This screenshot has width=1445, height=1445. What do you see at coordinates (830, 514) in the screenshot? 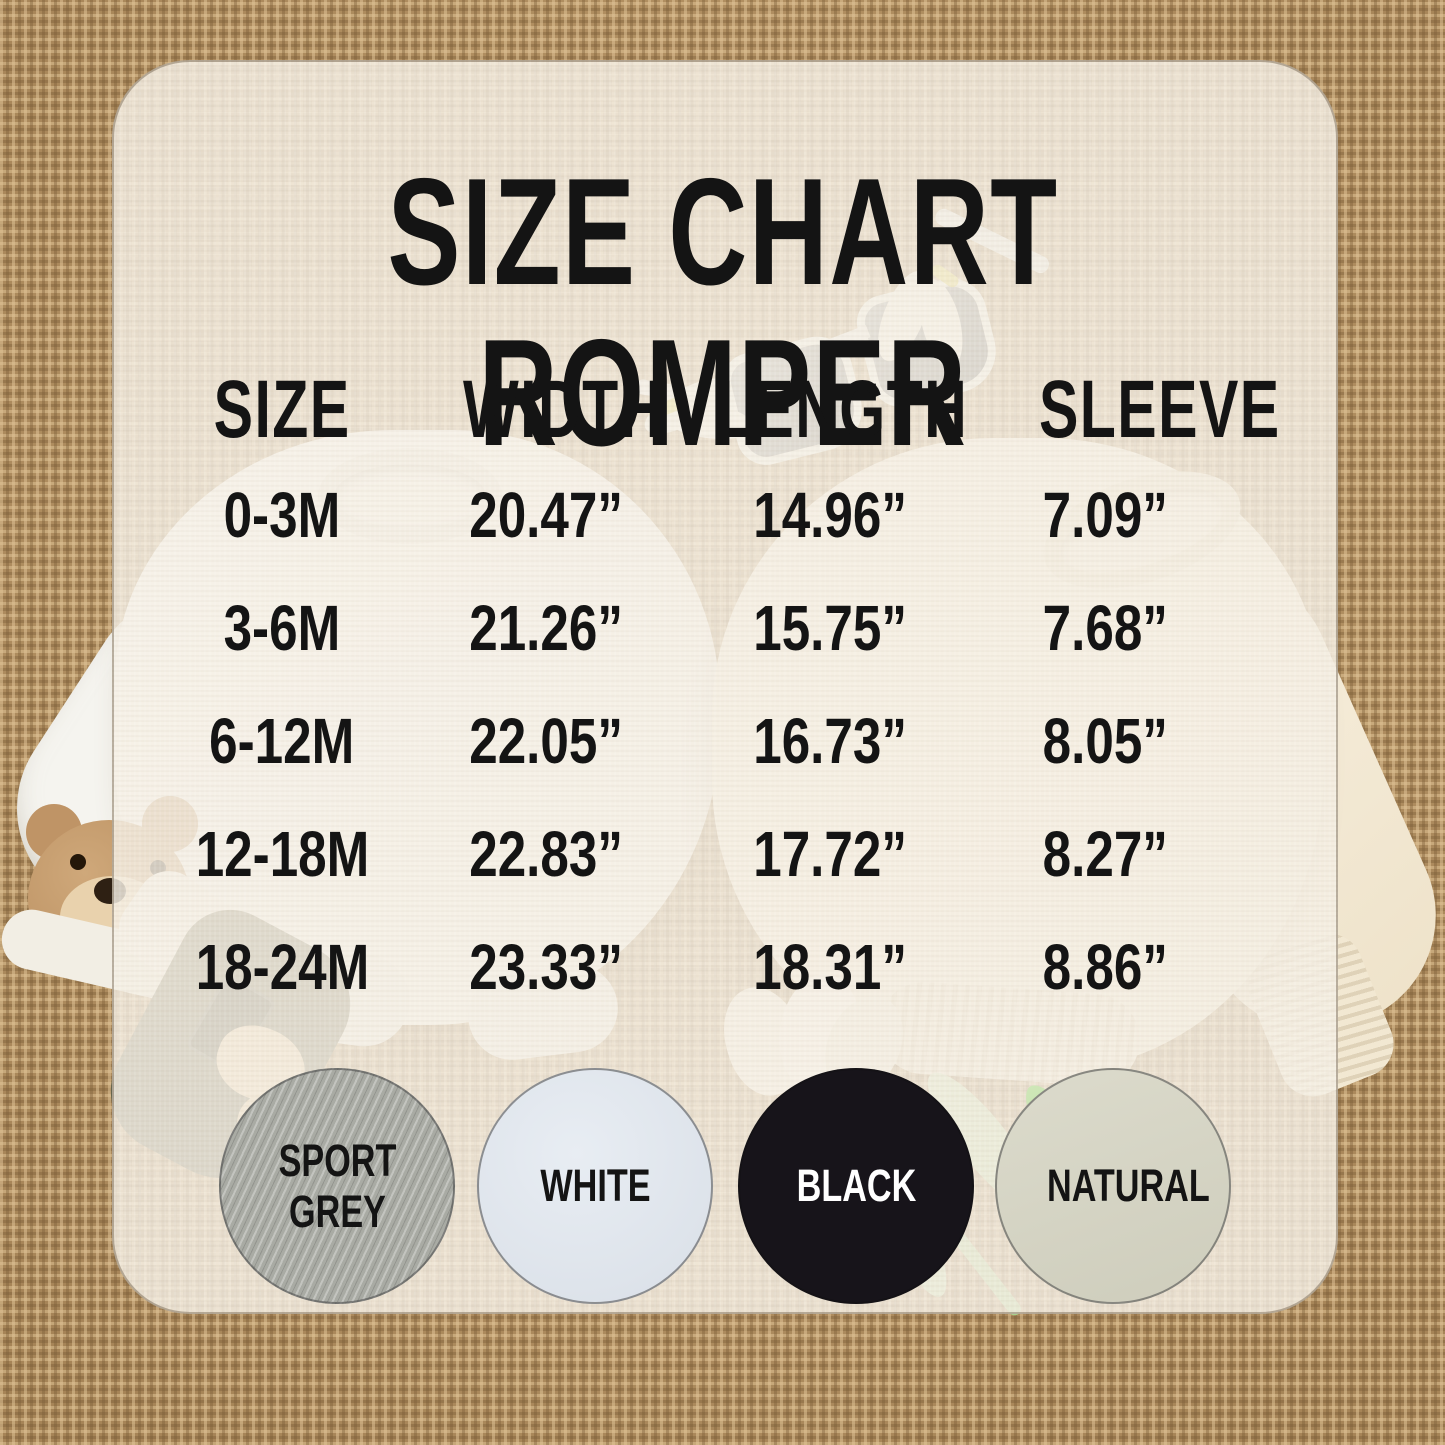
I see `length-cell: 14.96”` at bounding box center [830, 514].